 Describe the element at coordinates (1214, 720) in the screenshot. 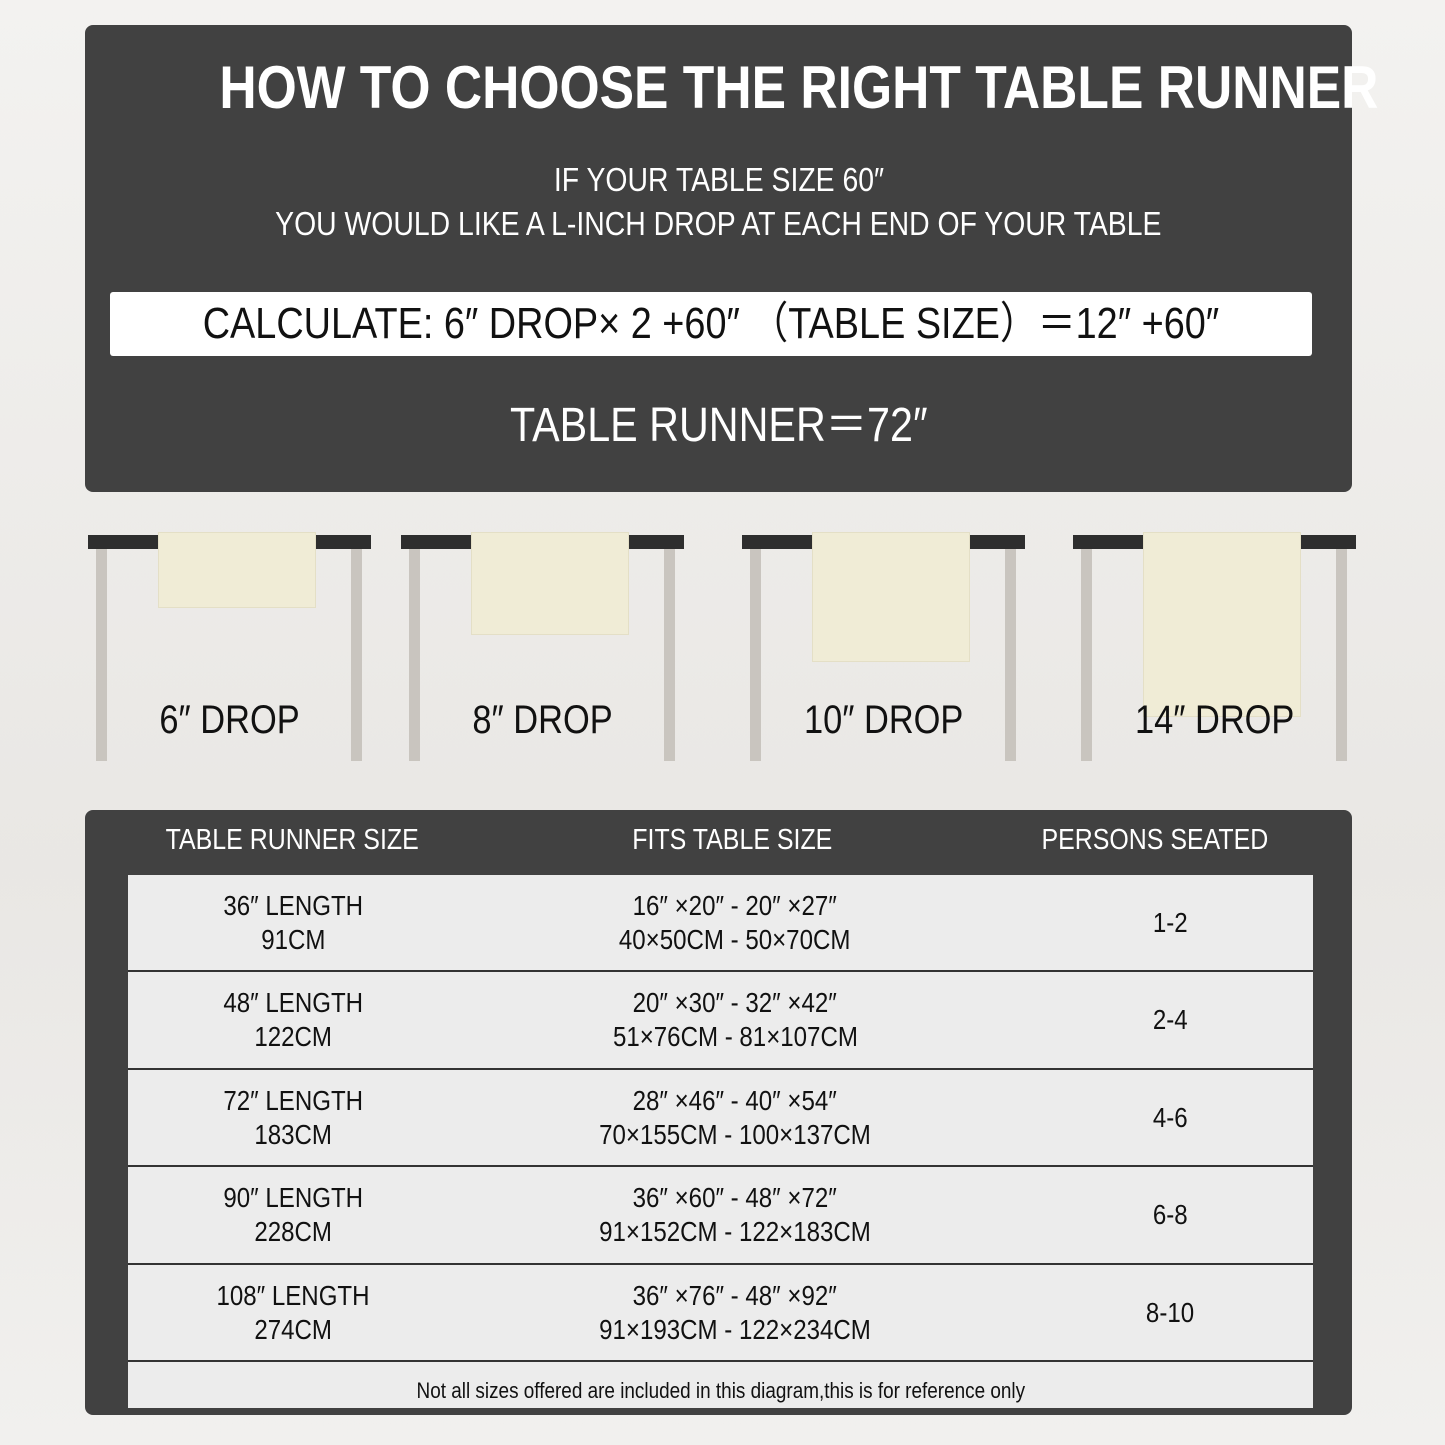

I see `drop-label: 14″ DROP` at that location.